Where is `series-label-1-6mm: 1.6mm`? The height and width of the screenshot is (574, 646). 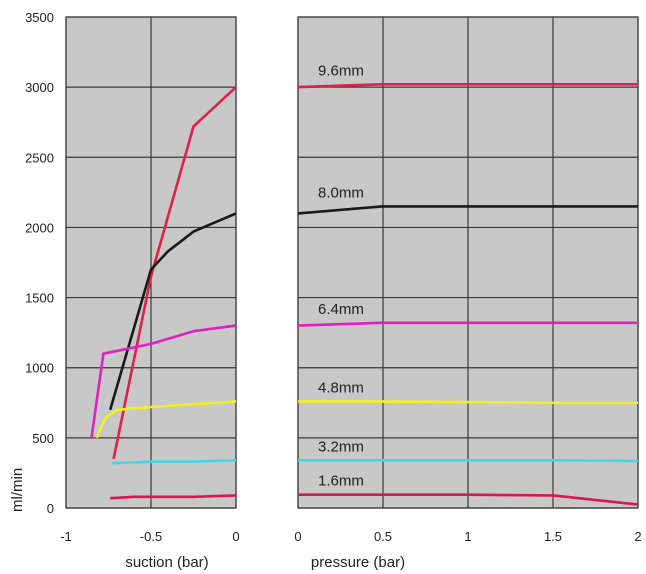 series-label-1-6mm: 1.6mm is located at coordinates (341, 481).